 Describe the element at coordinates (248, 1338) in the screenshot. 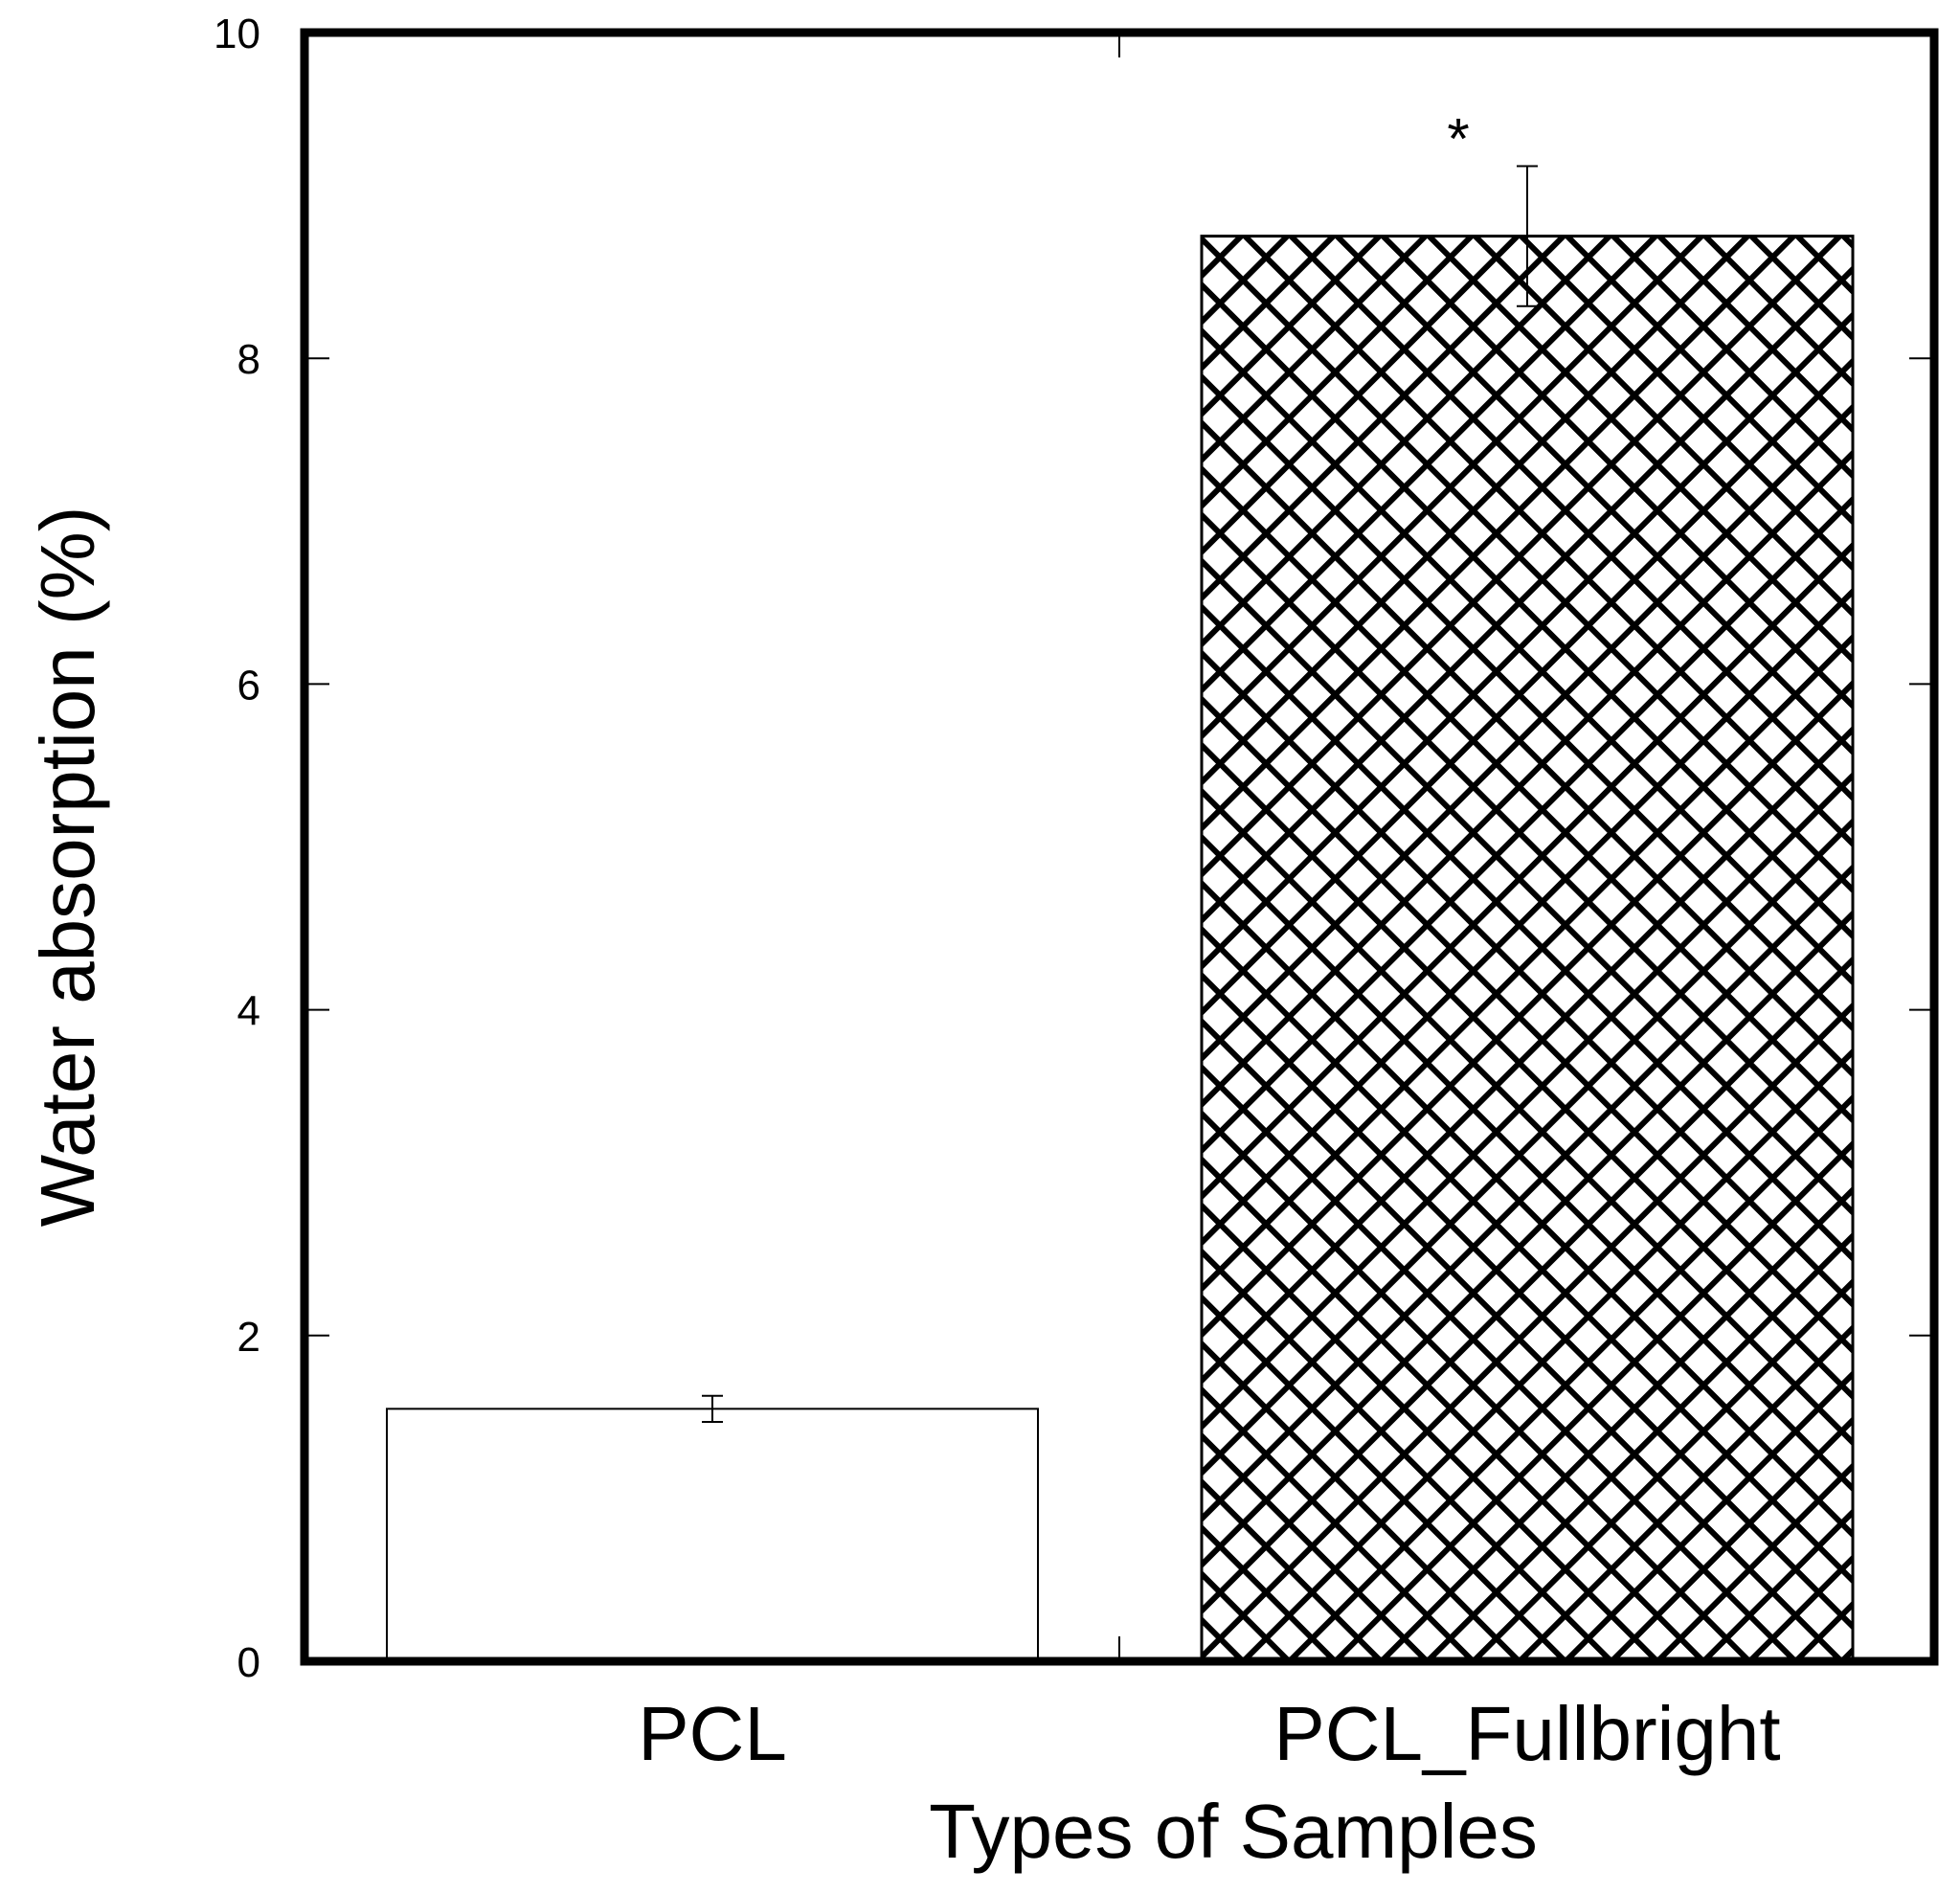

I see `y-tick-label: 2` at that location.